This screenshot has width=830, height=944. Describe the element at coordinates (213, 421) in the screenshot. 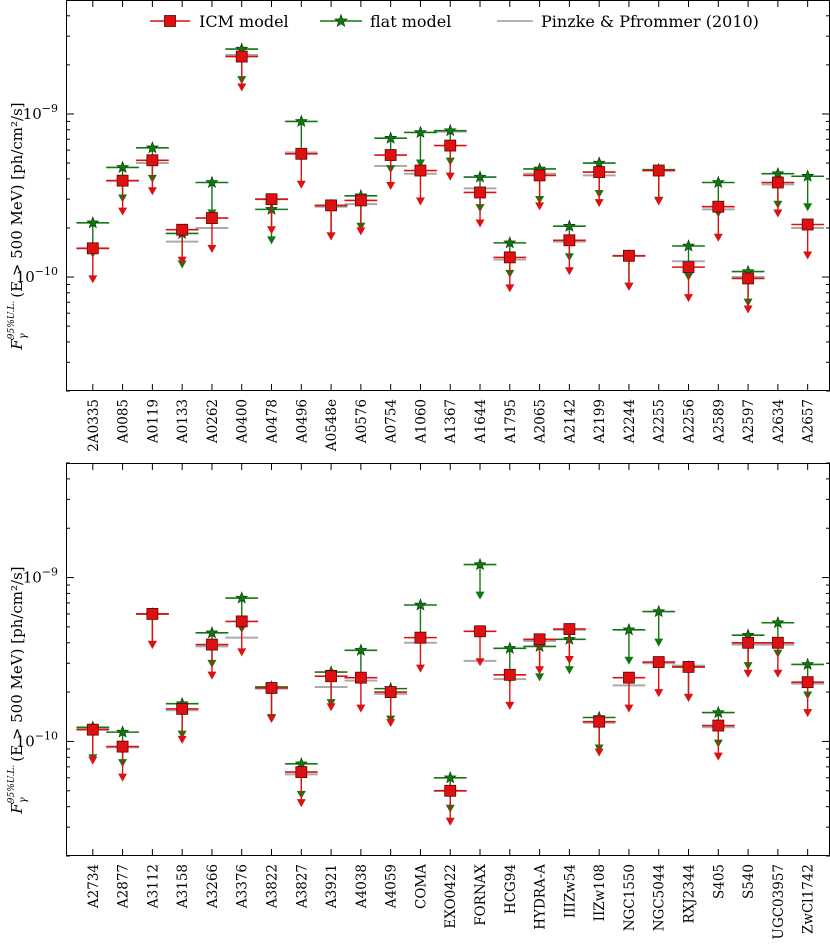

I see `xtick-label-top-4: A0262` at that location.